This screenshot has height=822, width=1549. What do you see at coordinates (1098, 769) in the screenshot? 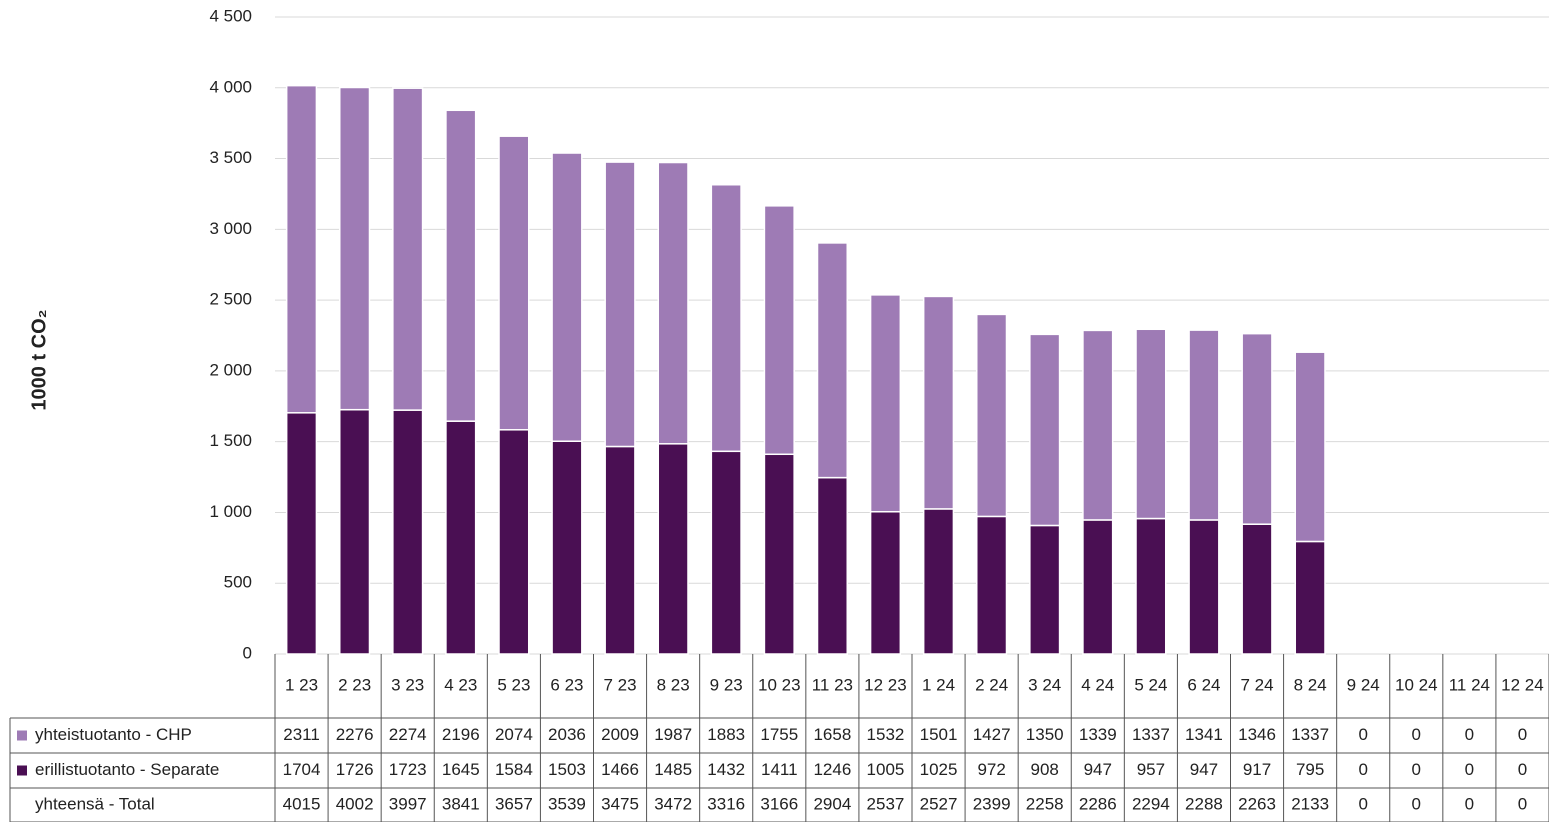
I see `table-value: 947` at bounding box center [1098, 769].